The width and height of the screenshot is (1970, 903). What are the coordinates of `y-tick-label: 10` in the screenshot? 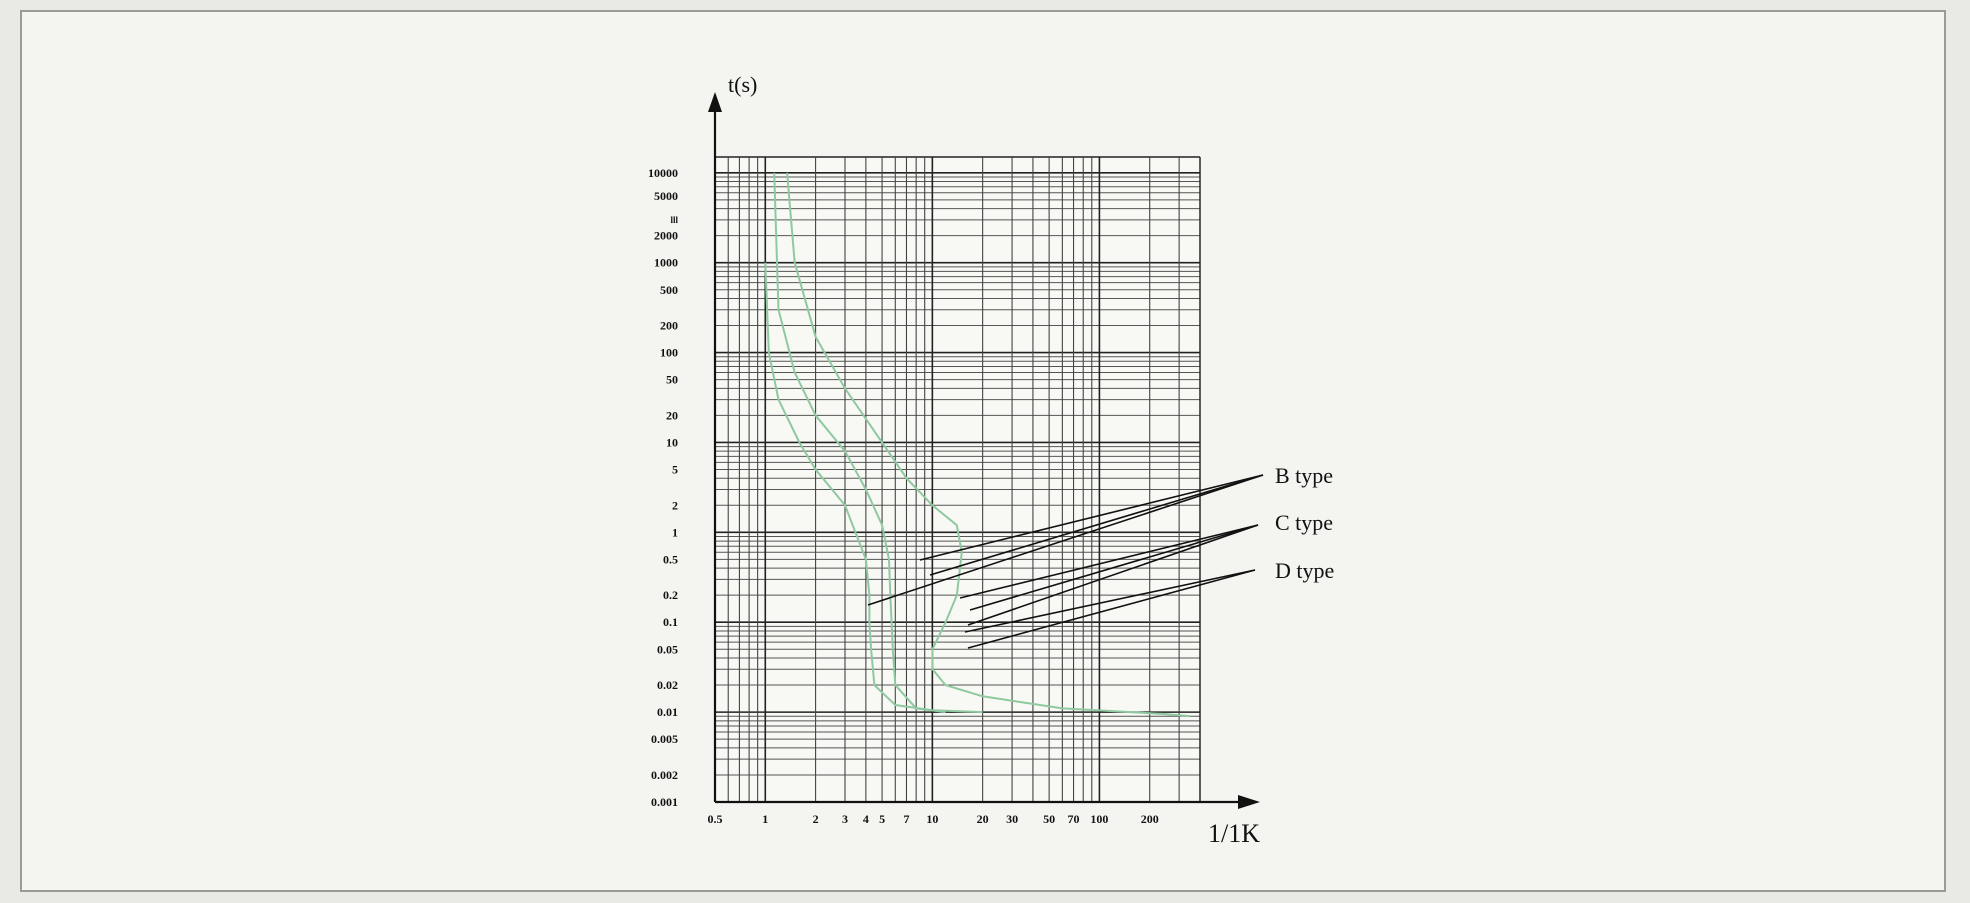 It's located at (672, 442).